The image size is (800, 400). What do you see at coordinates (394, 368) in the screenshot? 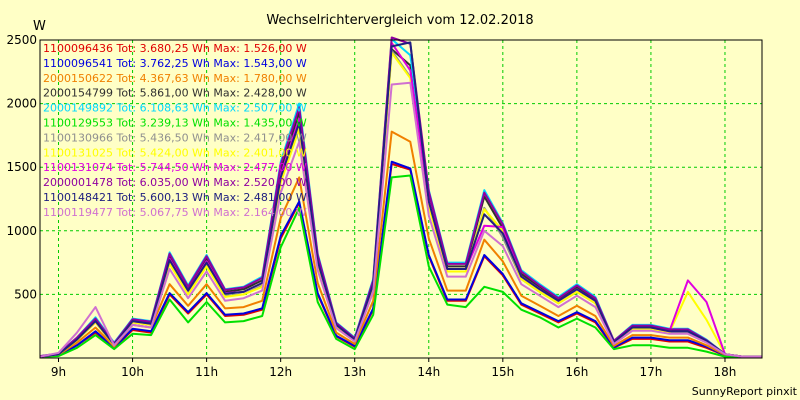
I see `x-axis-ticks: 9h 10h 11h 12h 13h 14h 15h 16h 17h 18h` at bounding box center [394, 368].